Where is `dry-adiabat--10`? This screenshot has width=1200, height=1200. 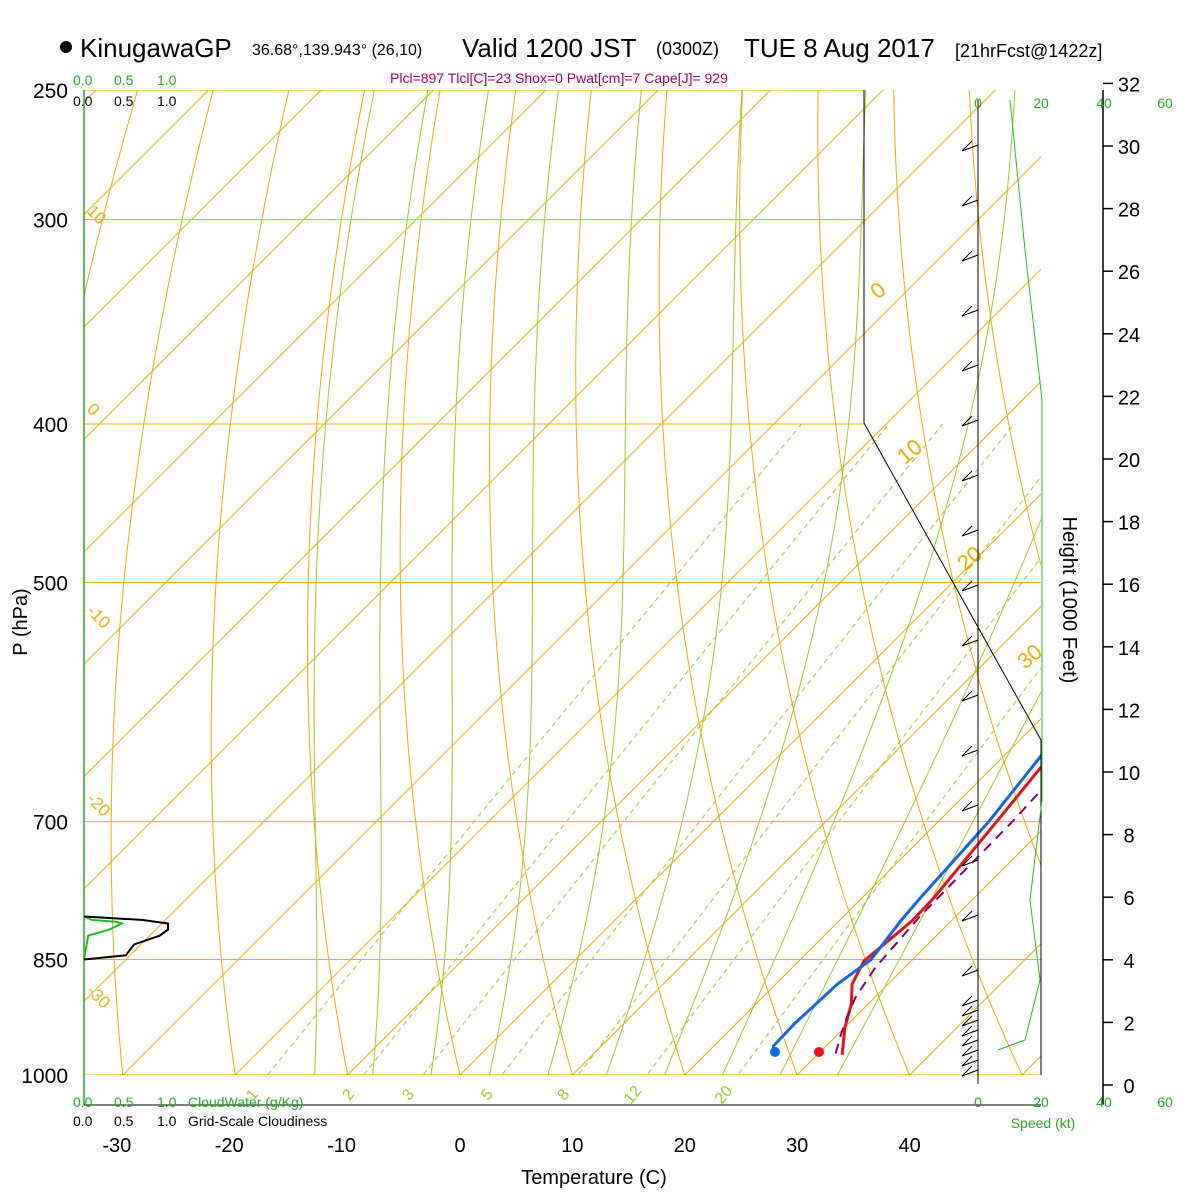 dry-adiabat--10 is located at coordinates (336, 582).